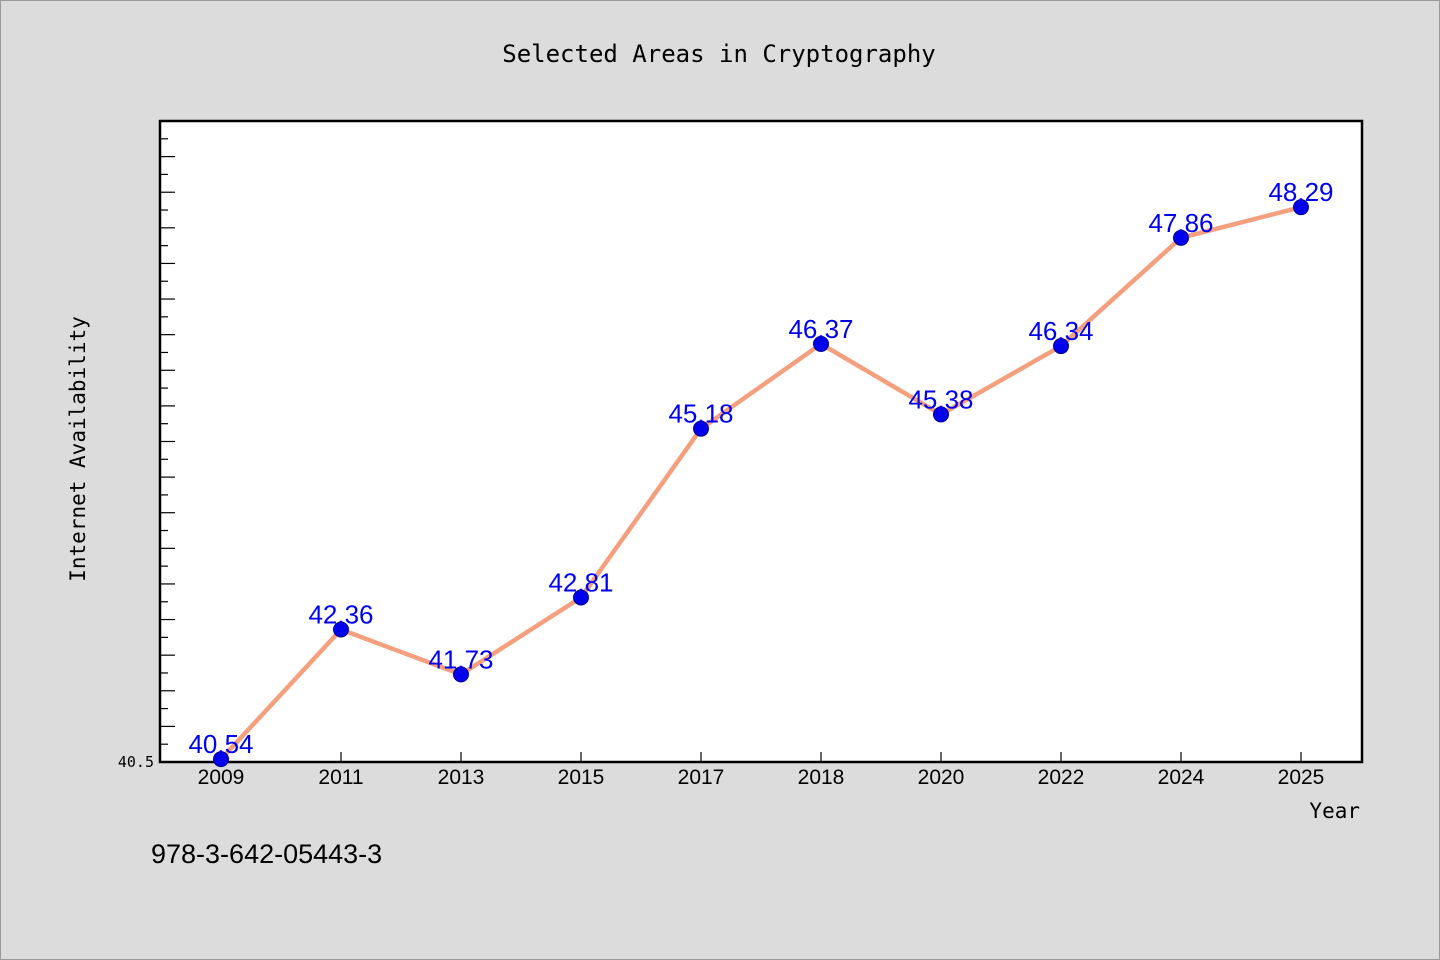 Image resolution: width=1440 pixels, height=960 pixels. What do you see at coordinates (1180, 223) in the screenshot?
I see `data-label: 47.86` at bounding box center [1180, 223].